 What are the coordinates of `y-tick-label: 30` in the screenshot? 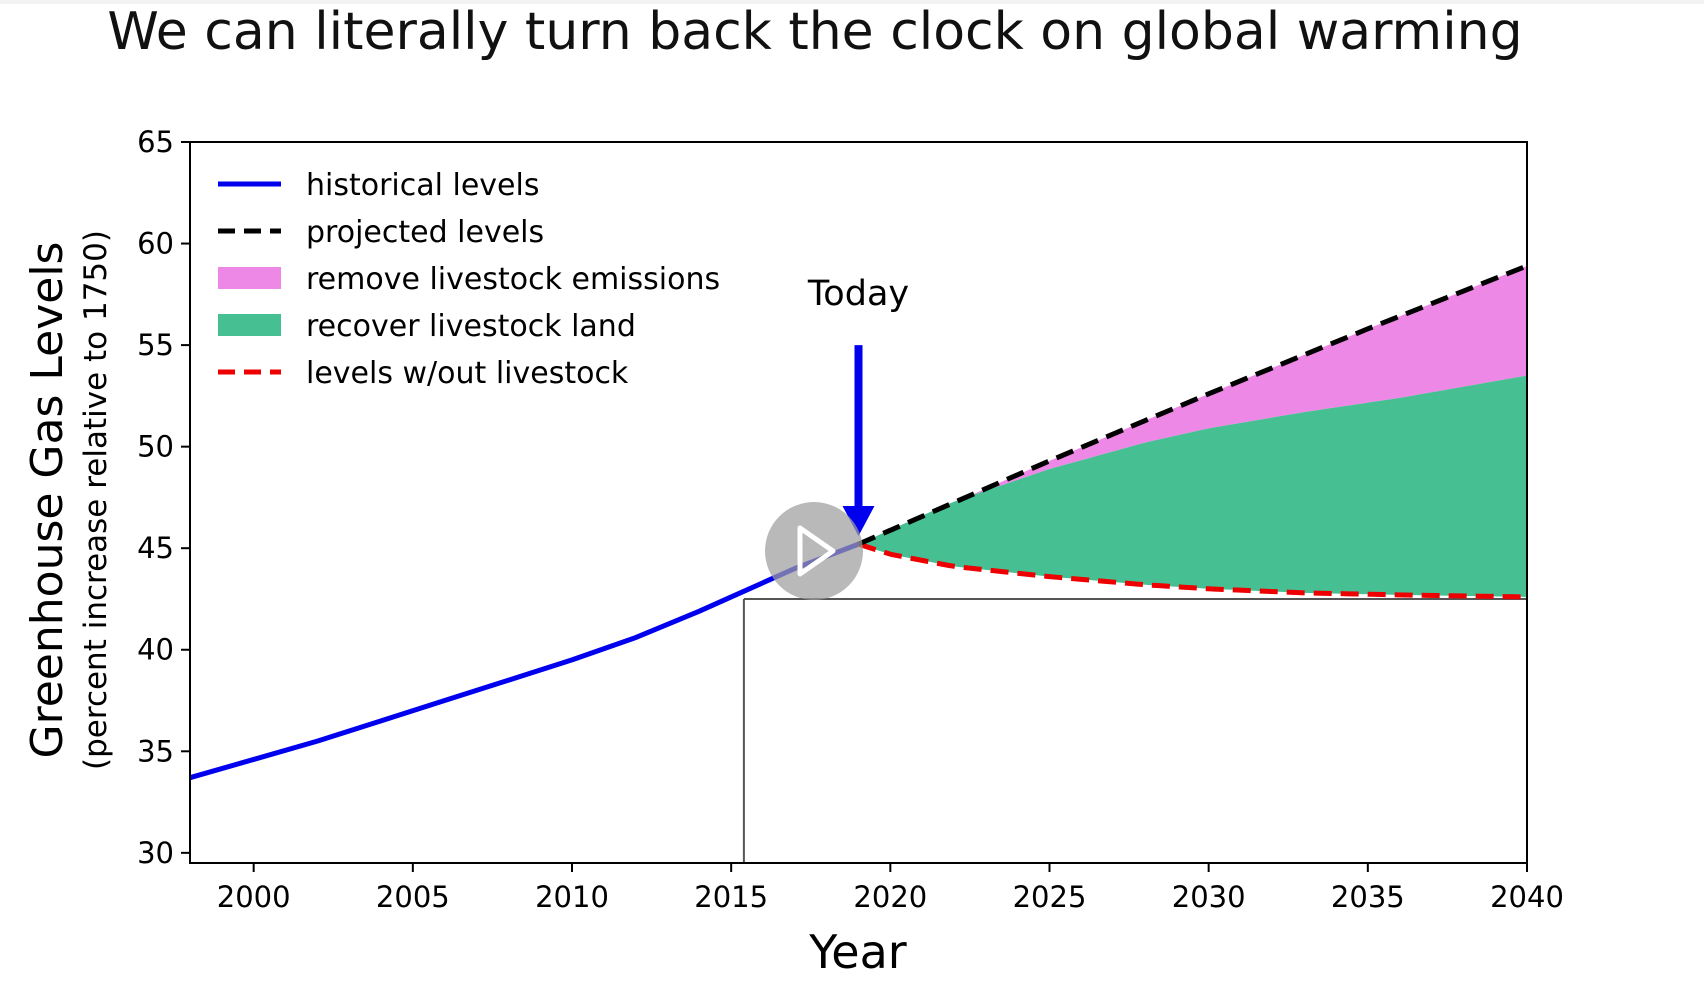 It's located at (155, 853).